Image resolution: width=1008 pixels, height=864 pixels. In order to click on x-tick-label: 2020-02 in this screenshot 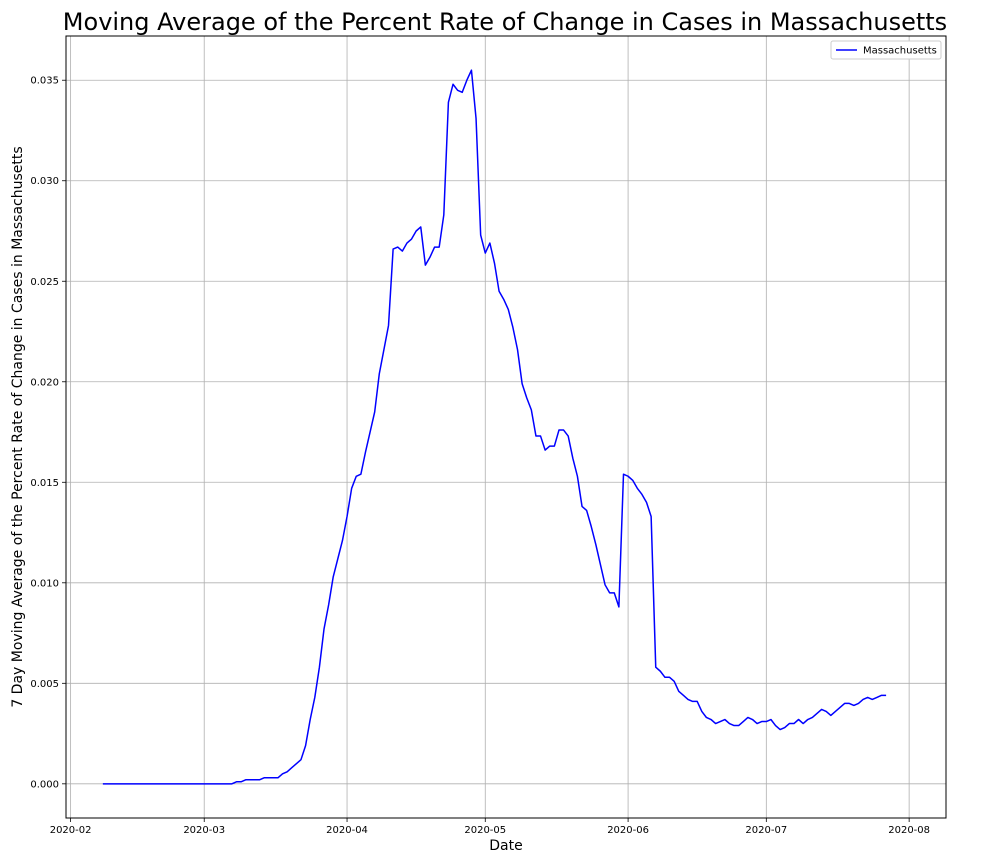, I will do `click(71, 830)`.